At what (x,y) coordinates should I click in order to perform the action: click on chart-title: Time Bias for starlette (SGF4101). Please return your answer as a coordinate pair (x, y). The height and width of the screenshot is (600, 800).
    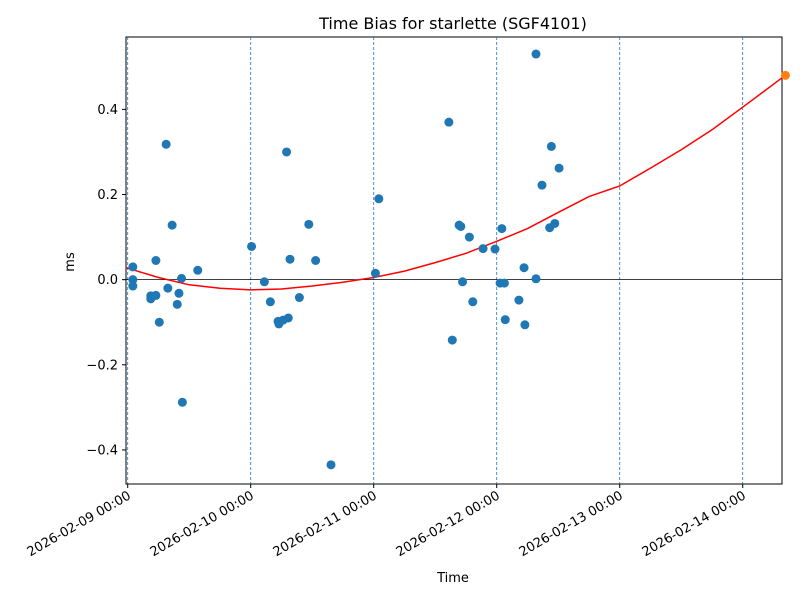
    Looking at the image, I should click on (452, 23).